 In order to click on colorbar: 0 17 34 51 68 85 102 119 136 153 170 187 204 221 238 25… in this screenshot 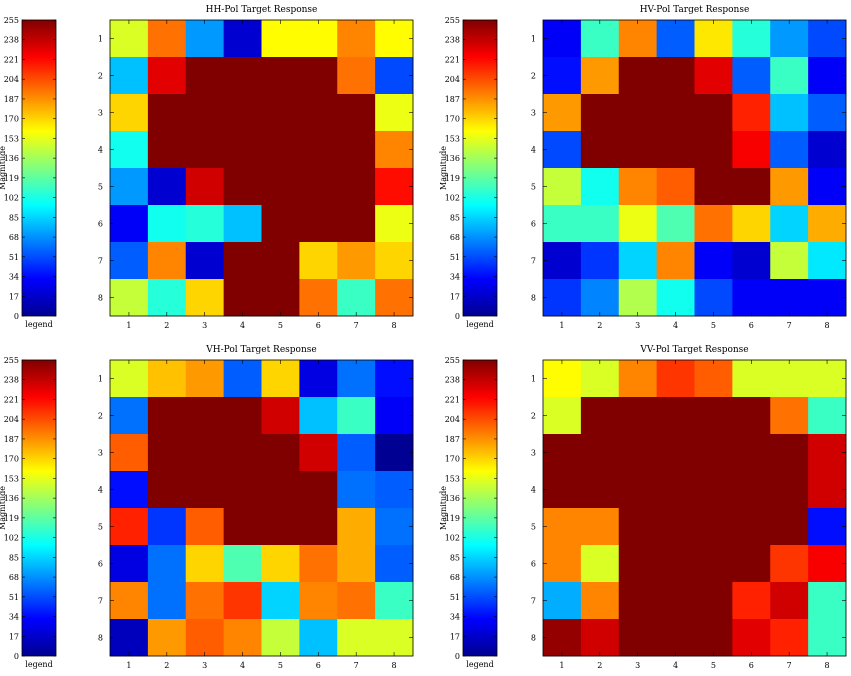, I will do `click(468, 172)`.